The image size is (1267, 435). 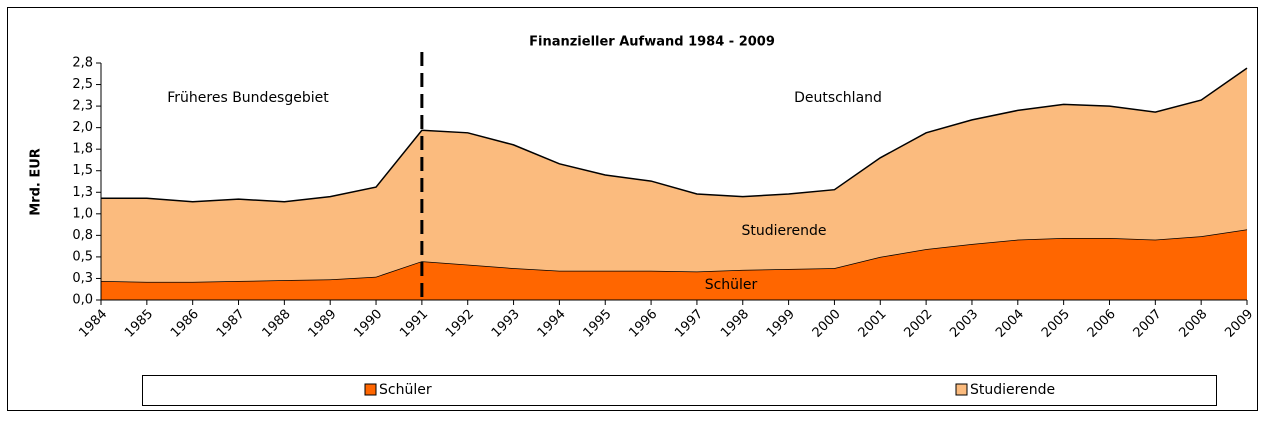 I want to click on chart-title: Finanzieller Aufwand 1984 - 2009, so click(x=652, y=42).